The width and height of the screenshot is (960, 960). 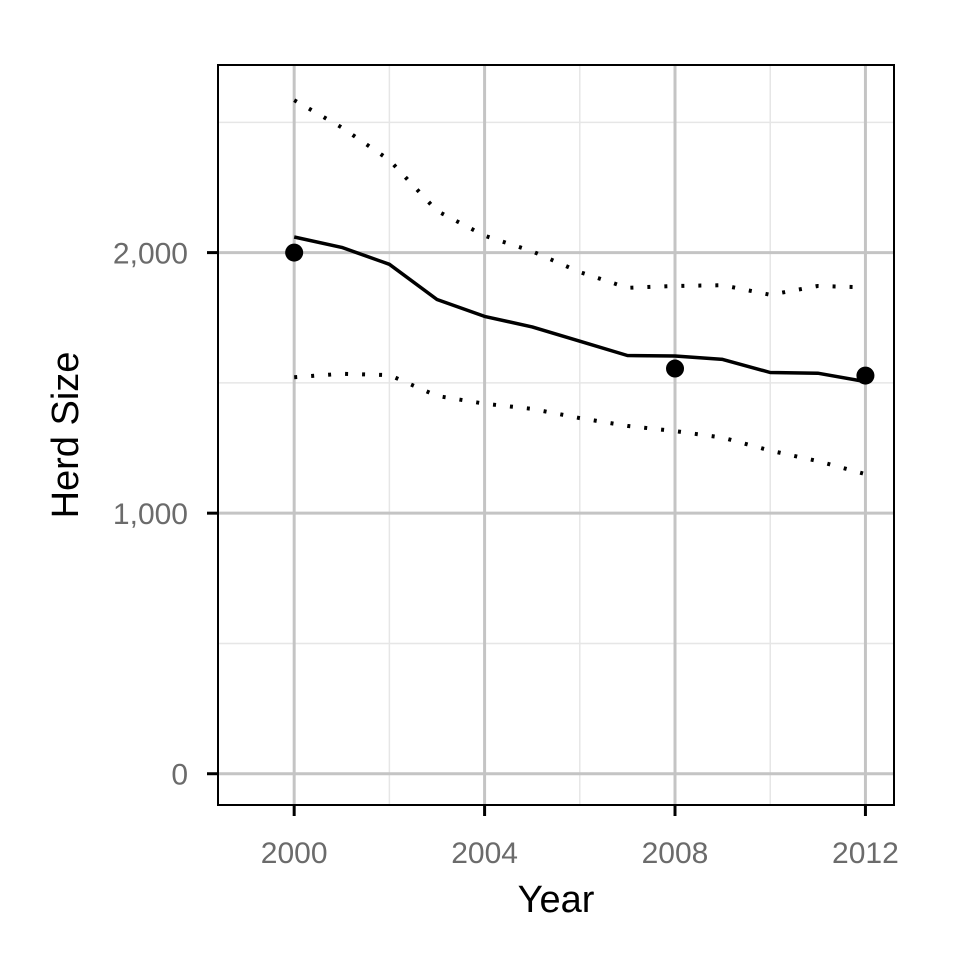 What do you see at coordinates (865, 853) in the screenshot?
I see `x-tick-label: 2012` at bounding box center [865, 853].